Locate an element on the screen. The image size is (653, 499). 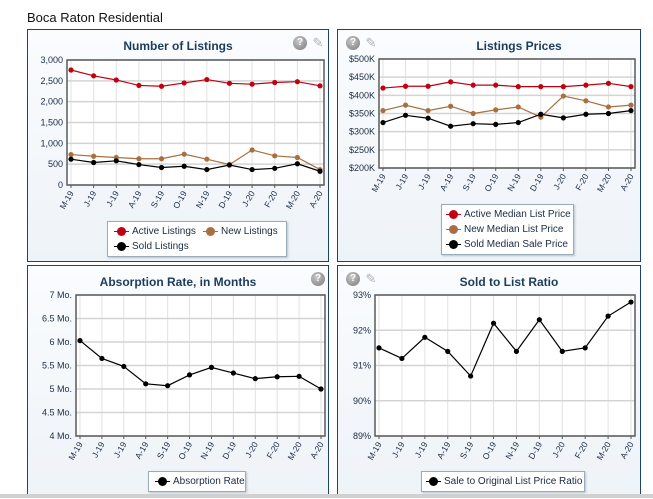
legend-label: Sold Median Sale Price is located at coordinates (516, 244).